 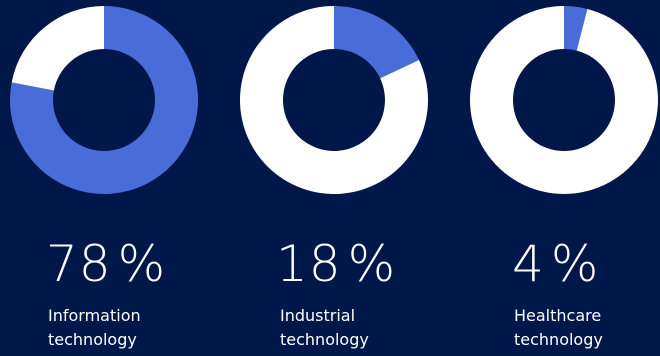 What do you see at coordinates (558, 315) in the screenshot?
I see `segment-label-line-1: Healthcare` at bounding box center [558, 315].